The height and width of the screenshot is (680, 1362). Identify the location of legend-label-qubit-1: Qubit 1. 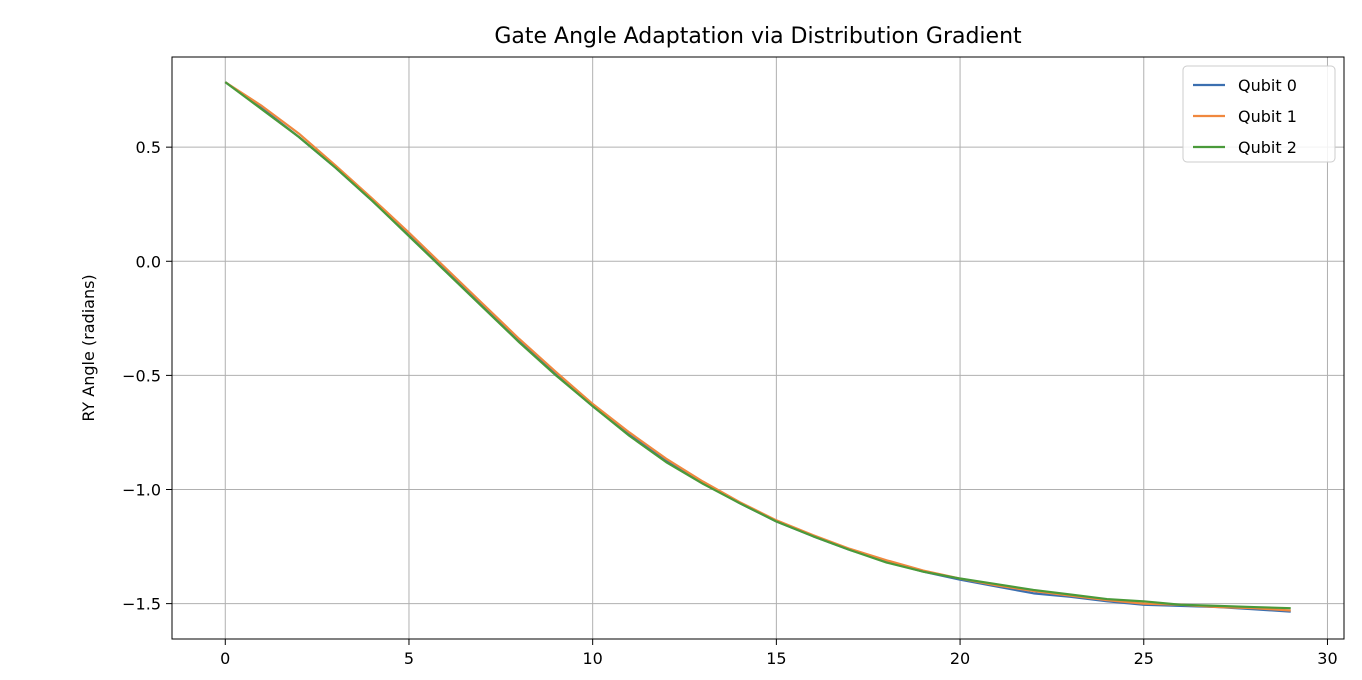
(1267, 116).